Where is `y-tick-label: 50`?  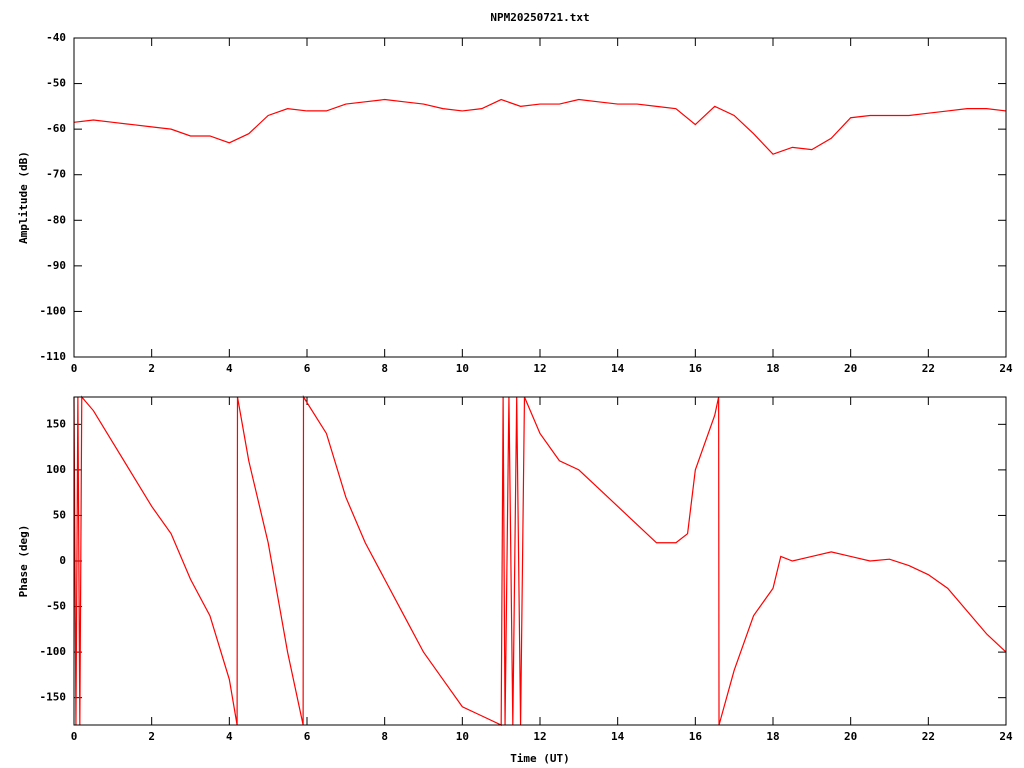 y-tick-label: 50 is located at coordinates (59, 514).